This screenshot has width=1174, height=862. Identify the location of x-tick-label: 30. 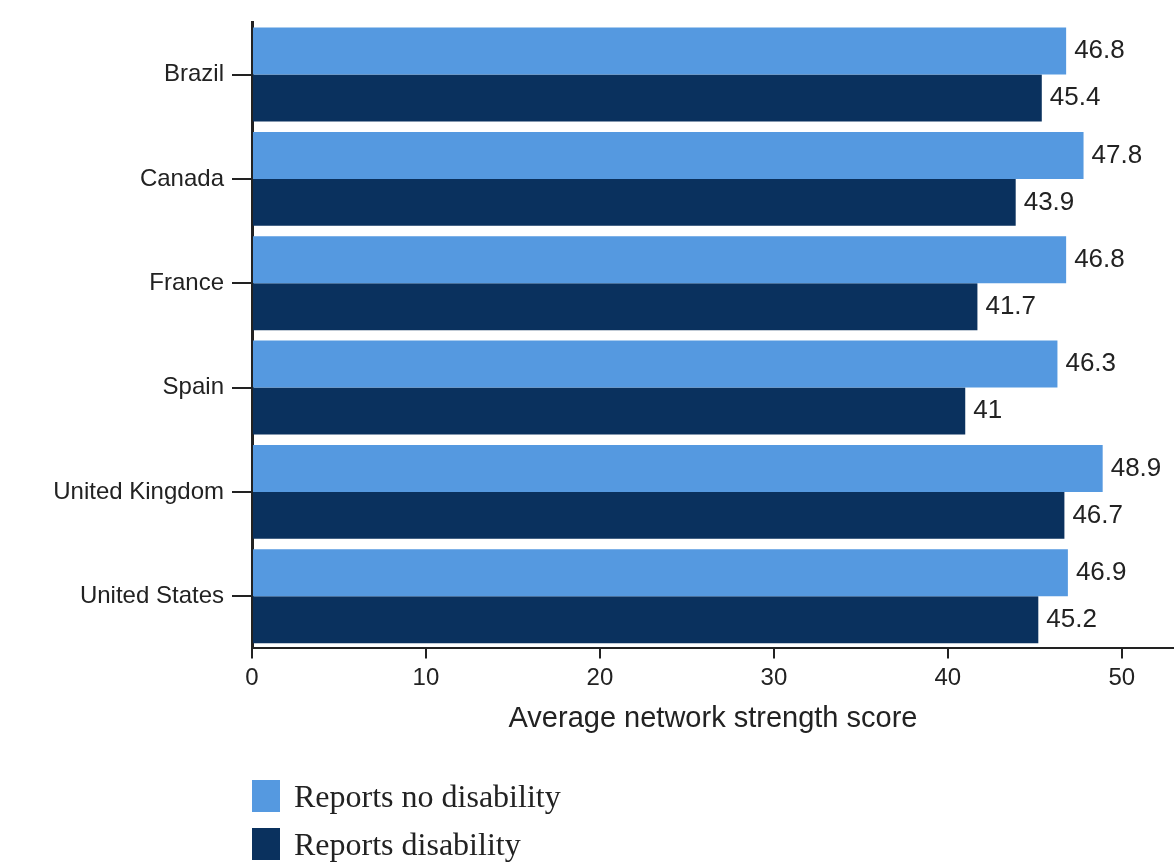
(774, 677).